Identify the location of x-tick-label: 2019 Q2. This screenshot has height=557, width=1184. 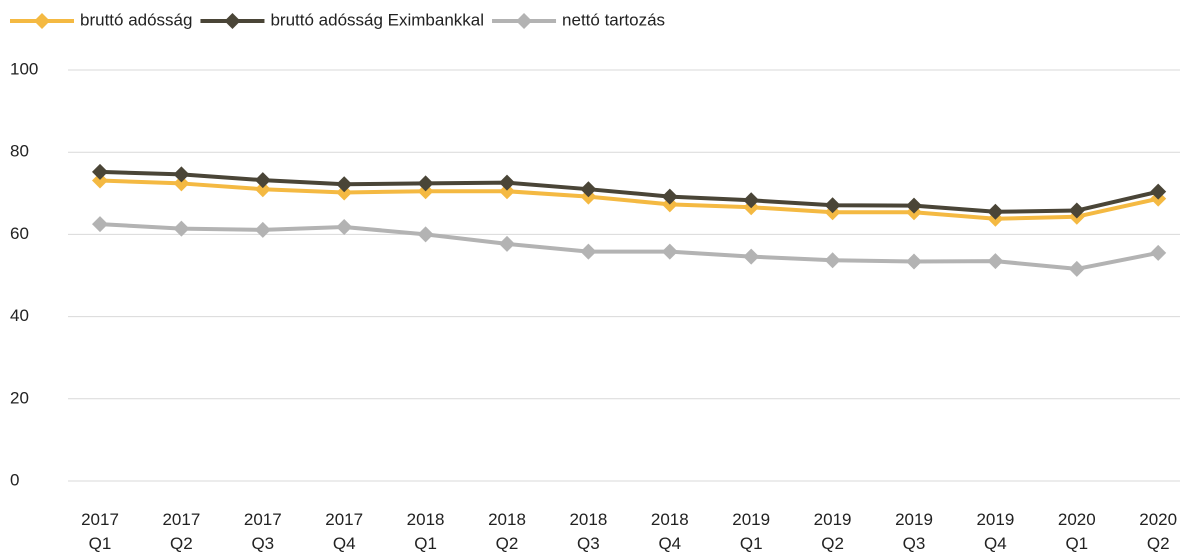
(832, 531).